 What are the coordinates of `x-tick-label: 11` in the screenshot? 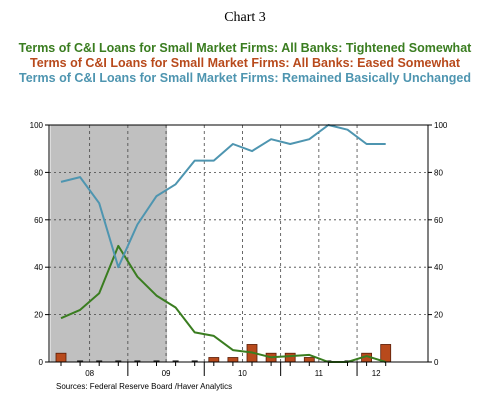 It's located at (319, 373).